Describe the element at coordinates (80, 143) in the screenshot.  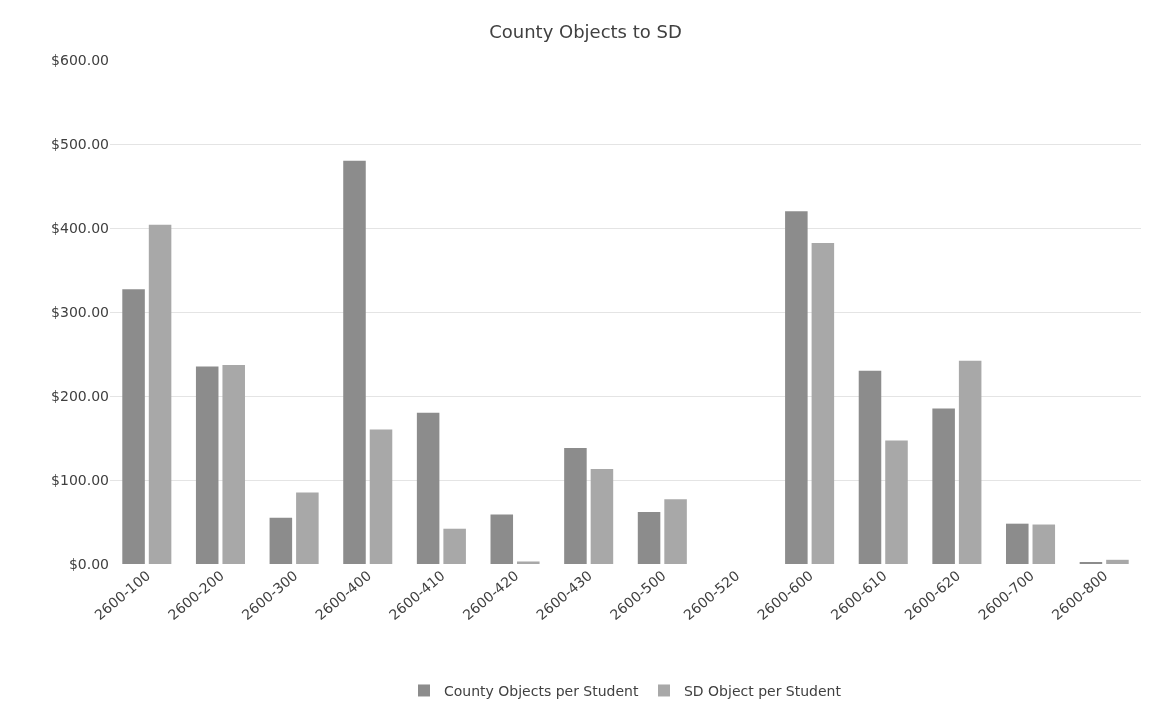
I see `y-tick-label: $500.00` at that location.